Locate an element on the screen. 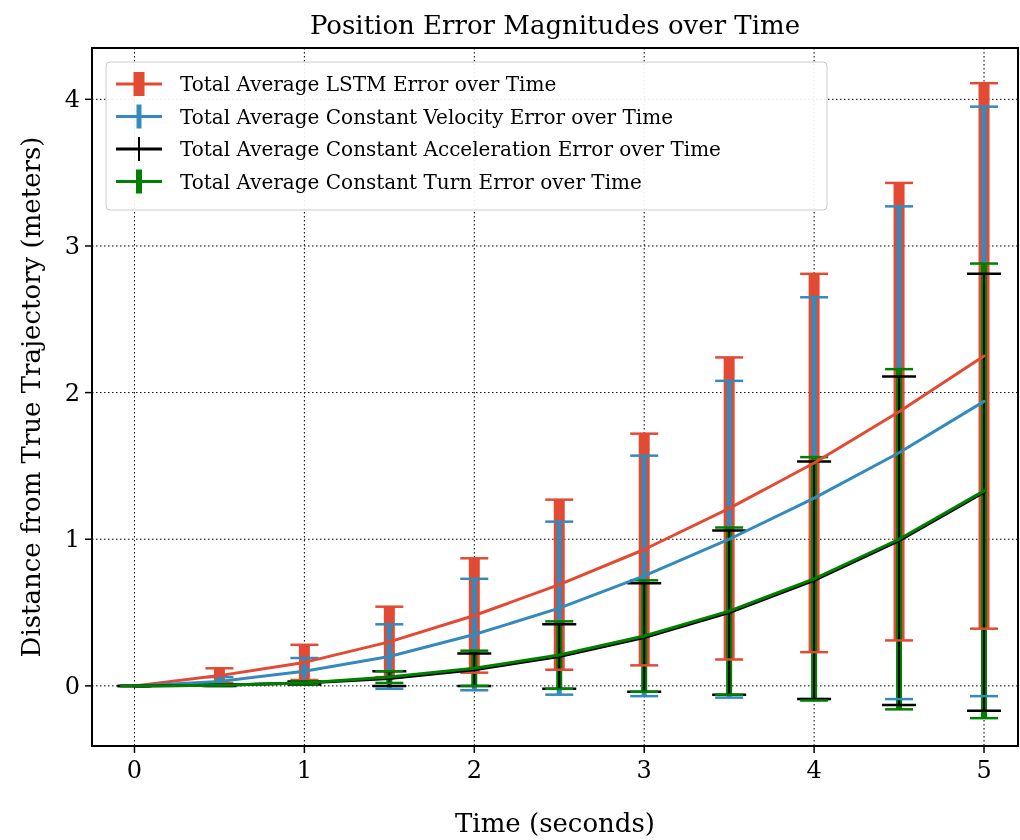 The width and height of the screenshot is (1020, 840). y-tick-label: 2 is located at coordinates (72, 392).